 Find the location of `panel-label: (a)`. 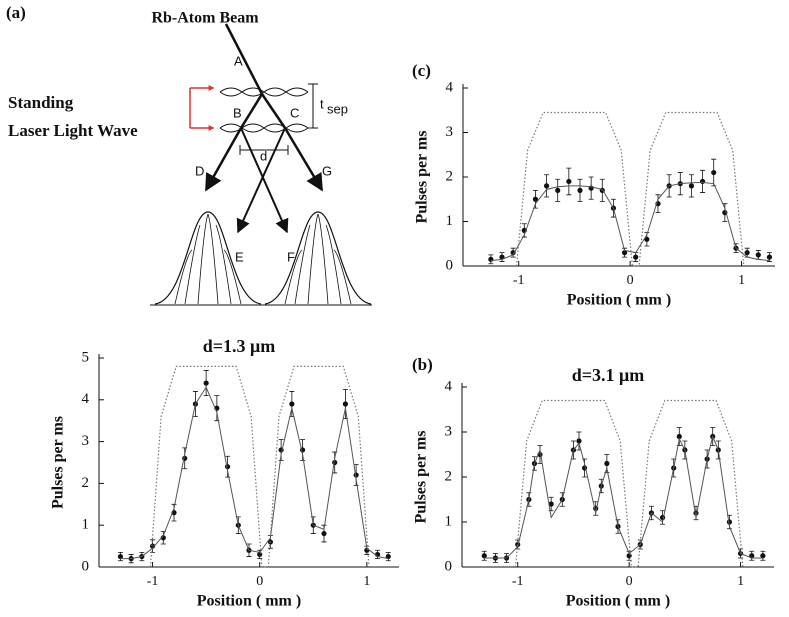

panel-label: (a) is located at coordinates (16, 12).